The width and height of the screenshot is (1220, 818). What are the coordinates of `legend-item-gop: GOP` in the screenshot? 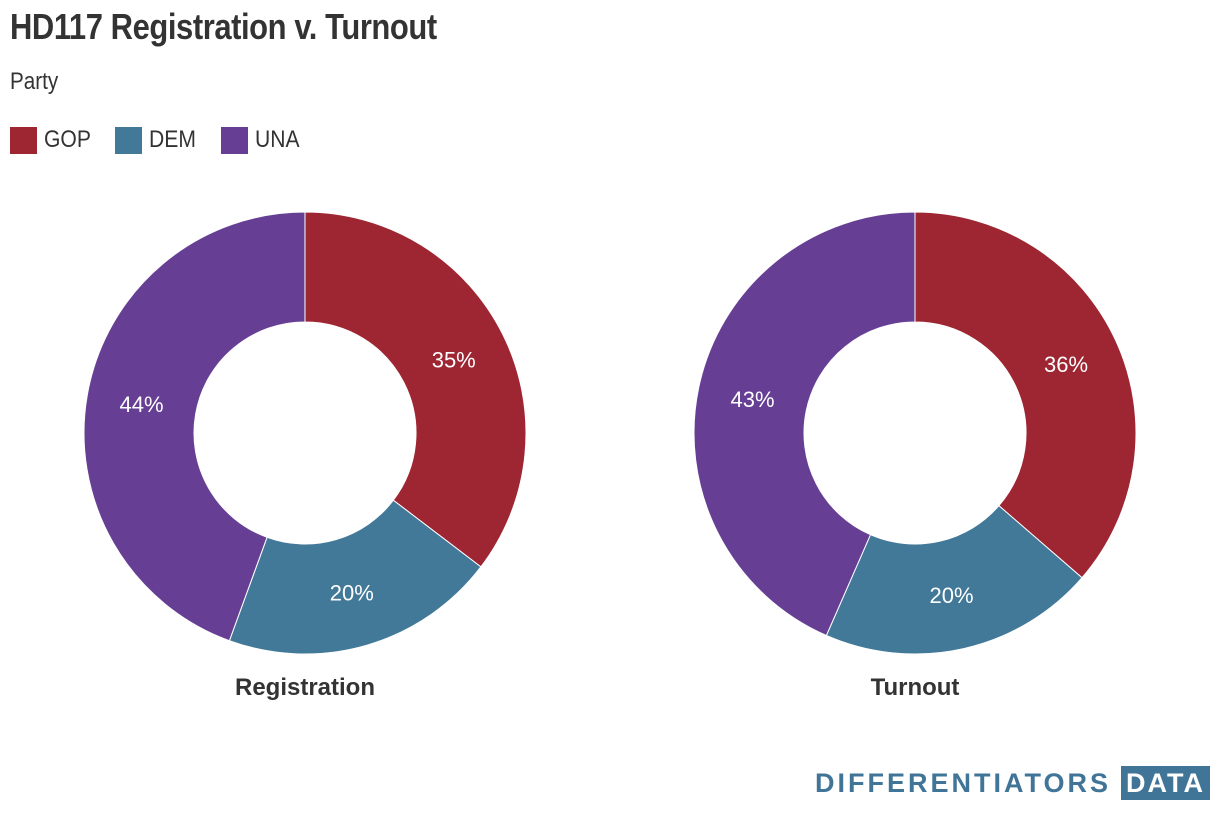 It's located at (53, 140).